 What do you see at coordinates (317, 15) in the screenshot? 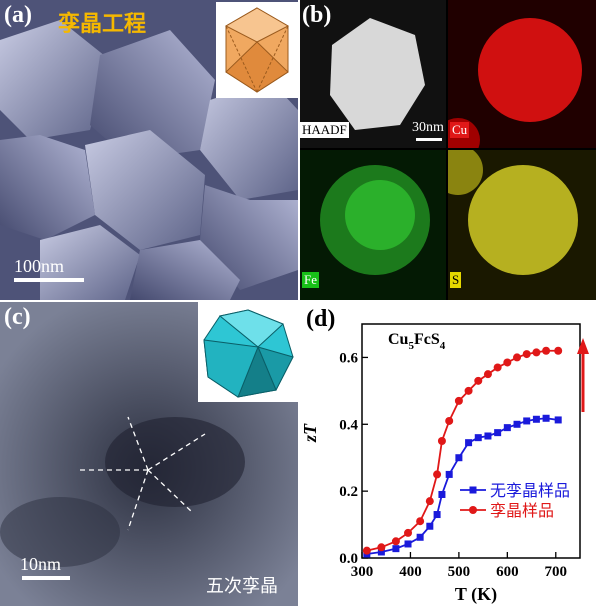
I see `panel-b-label: (b)` at bounding box center [317, 15].